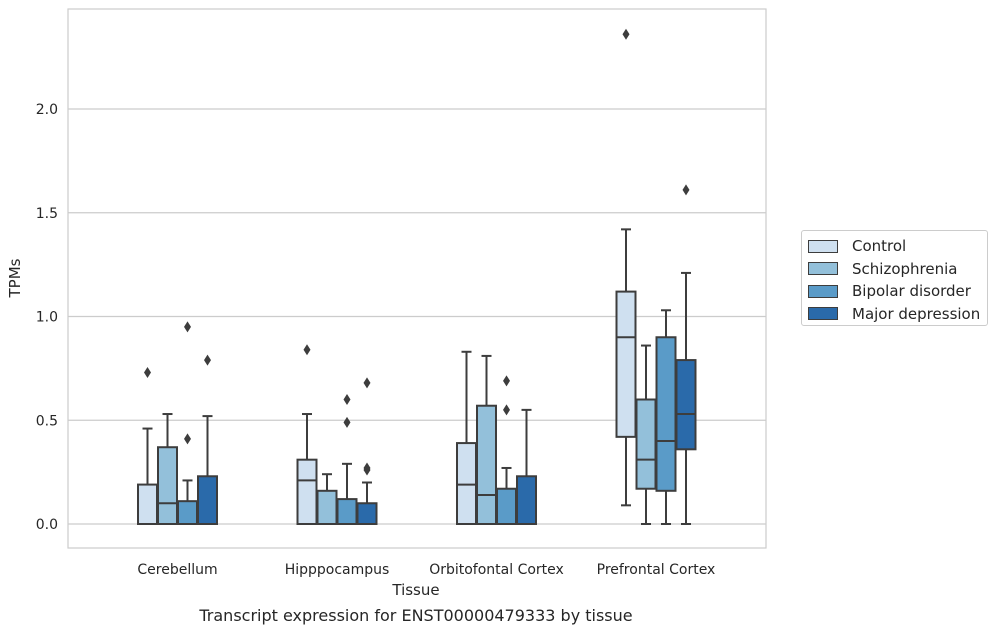 Image resolution: width=997 pixels, height=634 pixels. I want to click on y-tick-label: 1.0, so click(47, 318).